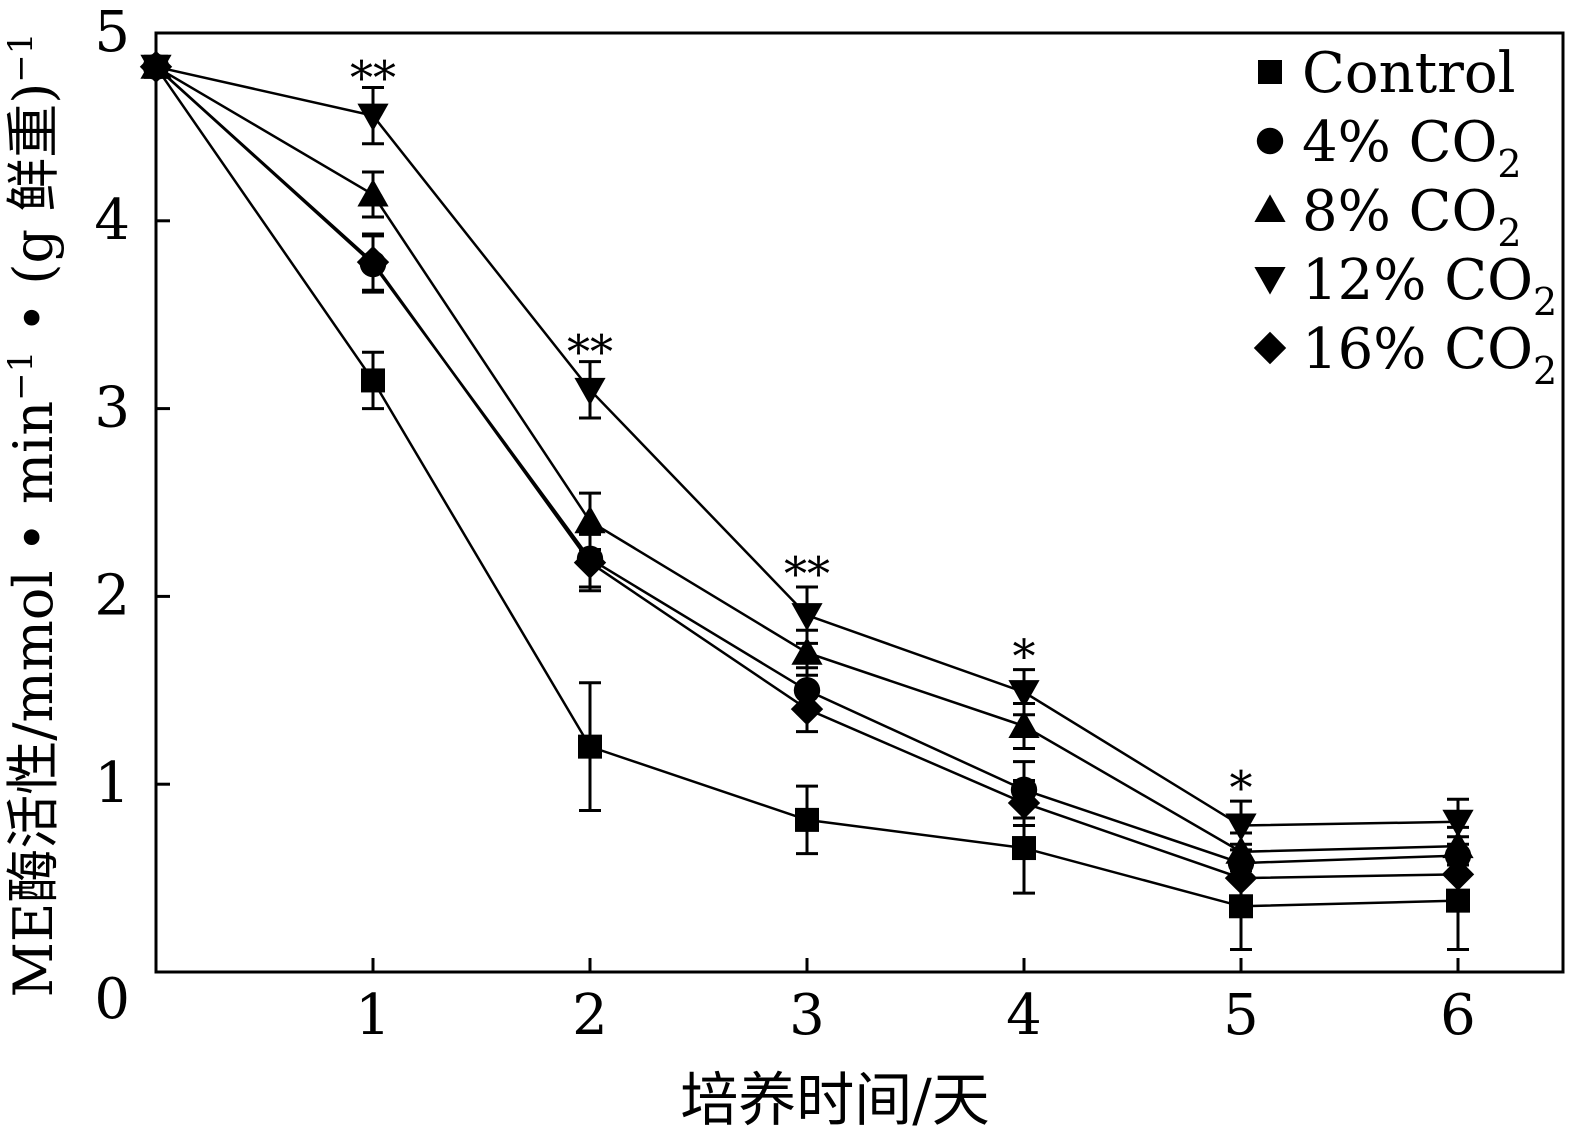  I want to click on legend-label-main: Control, so click(1409, 73).